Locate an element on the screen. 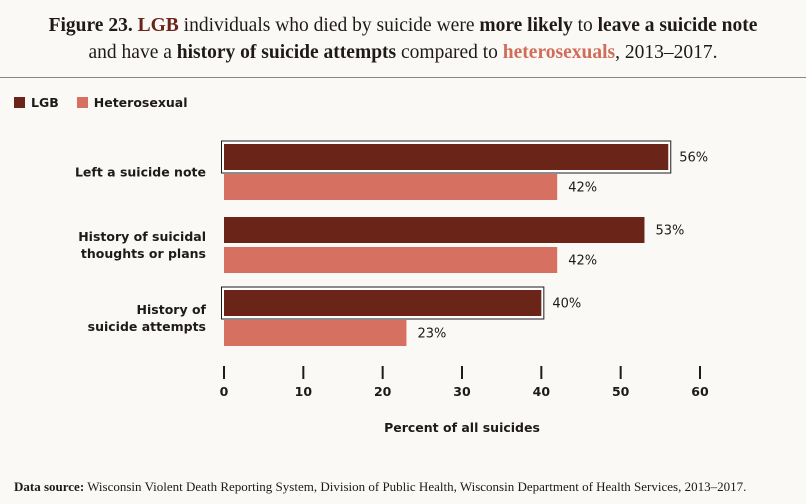 This screenshot has width=806, height=504. legend-label-heterosexual: Heterosexual is located at coordinates (140, 102).